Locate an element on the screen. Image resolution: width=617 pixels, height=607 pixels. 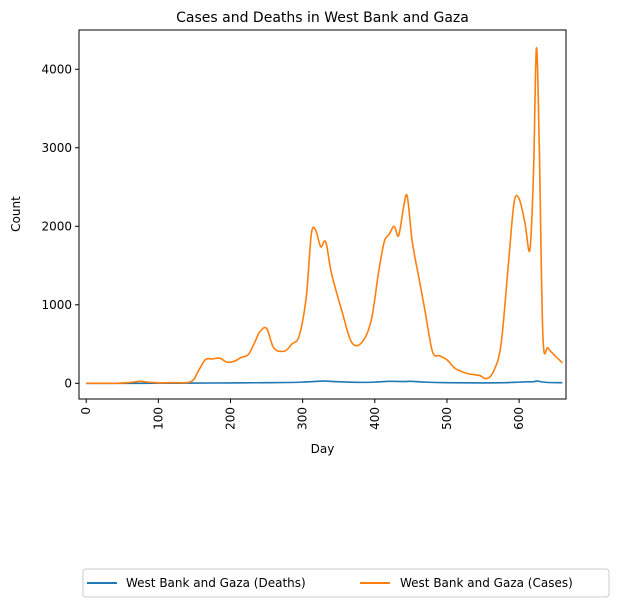
legend-label-cases: West Bank and Gaza (Cases) is located at coordinates (486, 583).